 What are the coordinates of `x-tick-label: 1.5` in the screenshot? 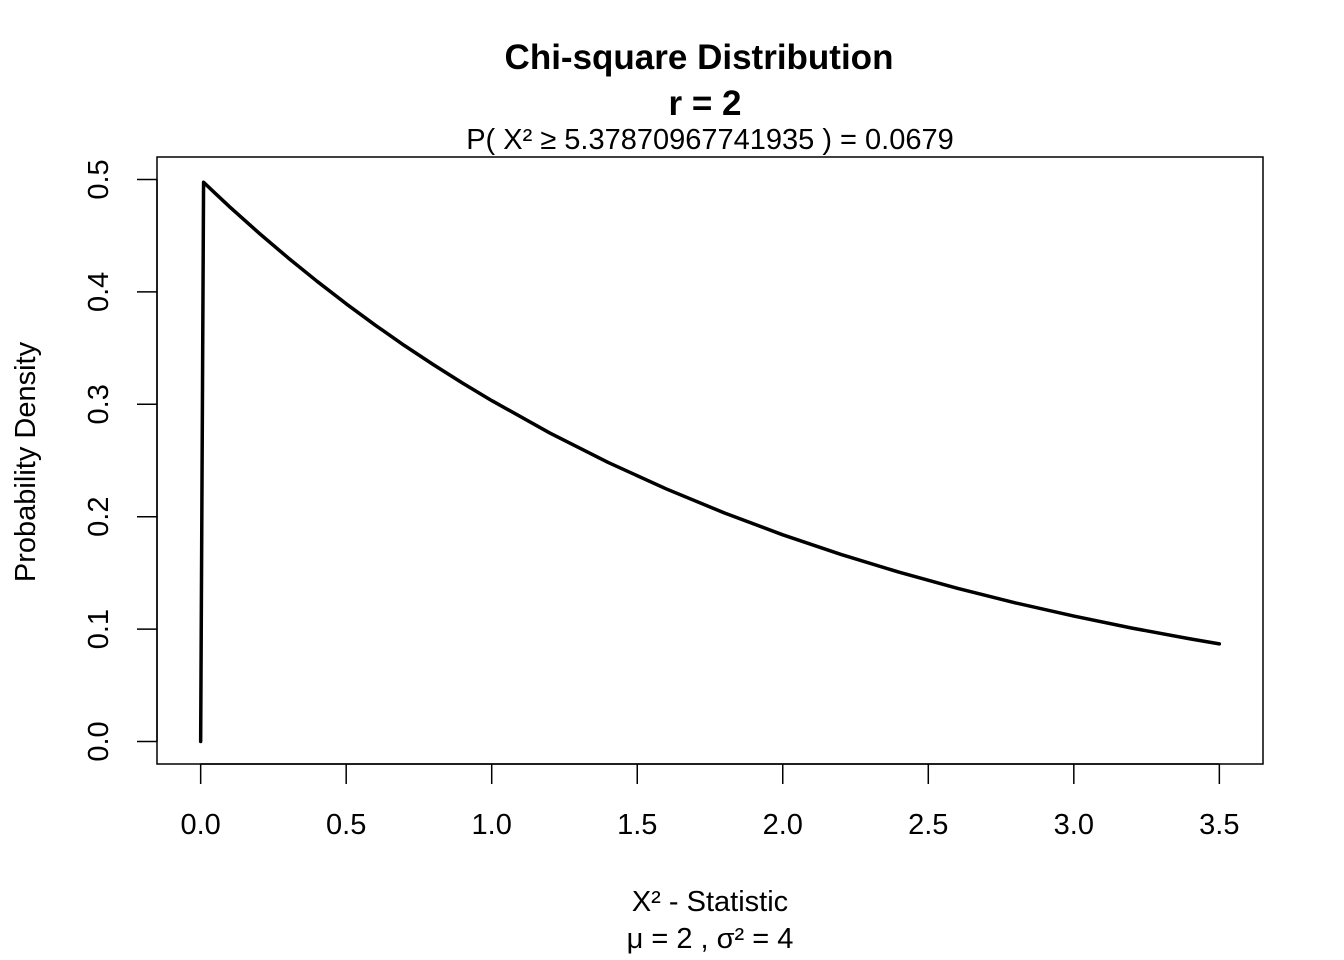 It's located at (637, 825).